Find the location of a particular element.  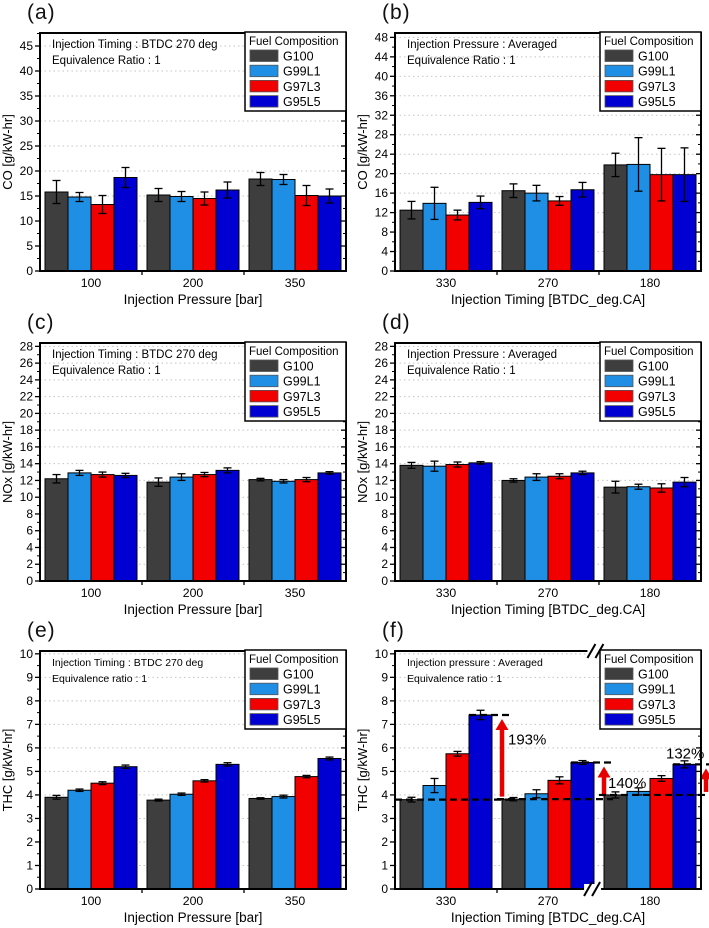

y-axis-title: NOx [g/kW-hr] is located at coordinates (362, 462).